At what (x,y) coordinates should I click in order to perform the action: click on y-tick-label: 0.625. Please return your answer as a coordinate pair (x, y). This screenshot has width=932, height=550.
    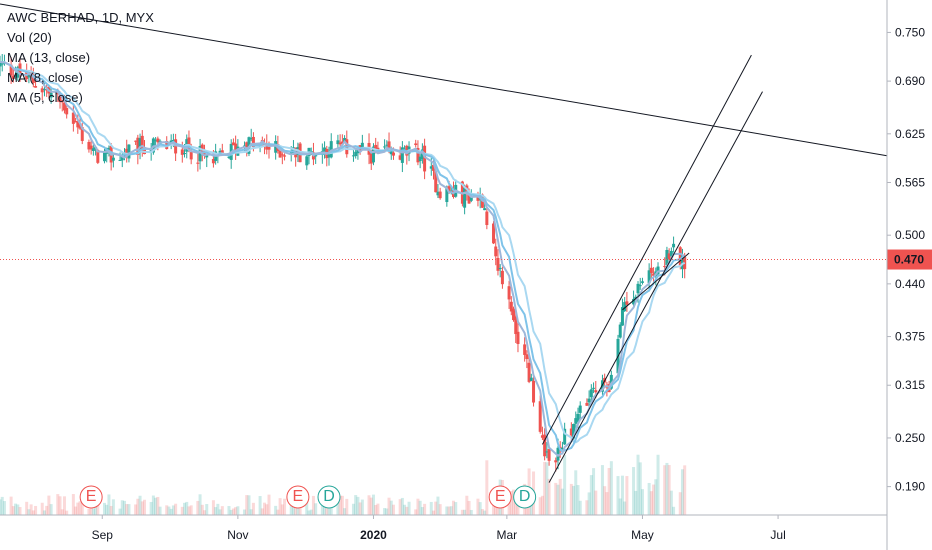
    Looking at the image, I should click on (910, 134).